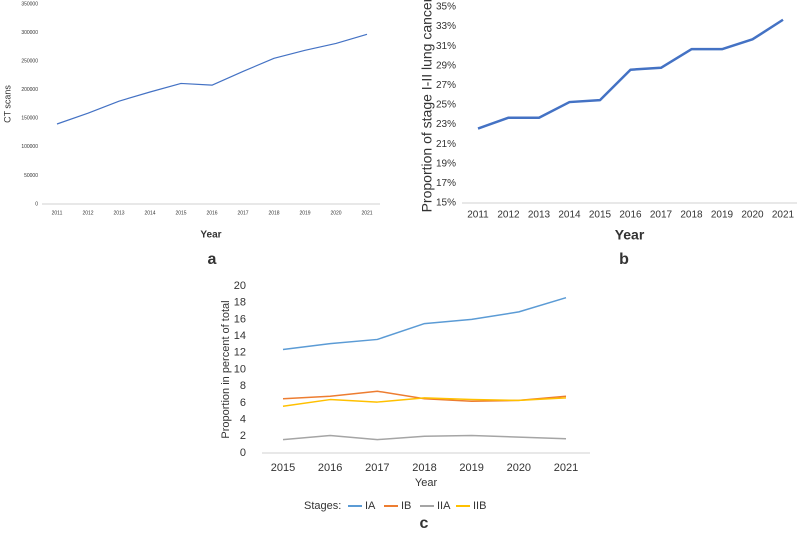 This screenshot has height=533, width=800. What do you see at coordinates (370, 506) in the screenshot?
I see `legend-label: IA` at bounding box center [370, 506].